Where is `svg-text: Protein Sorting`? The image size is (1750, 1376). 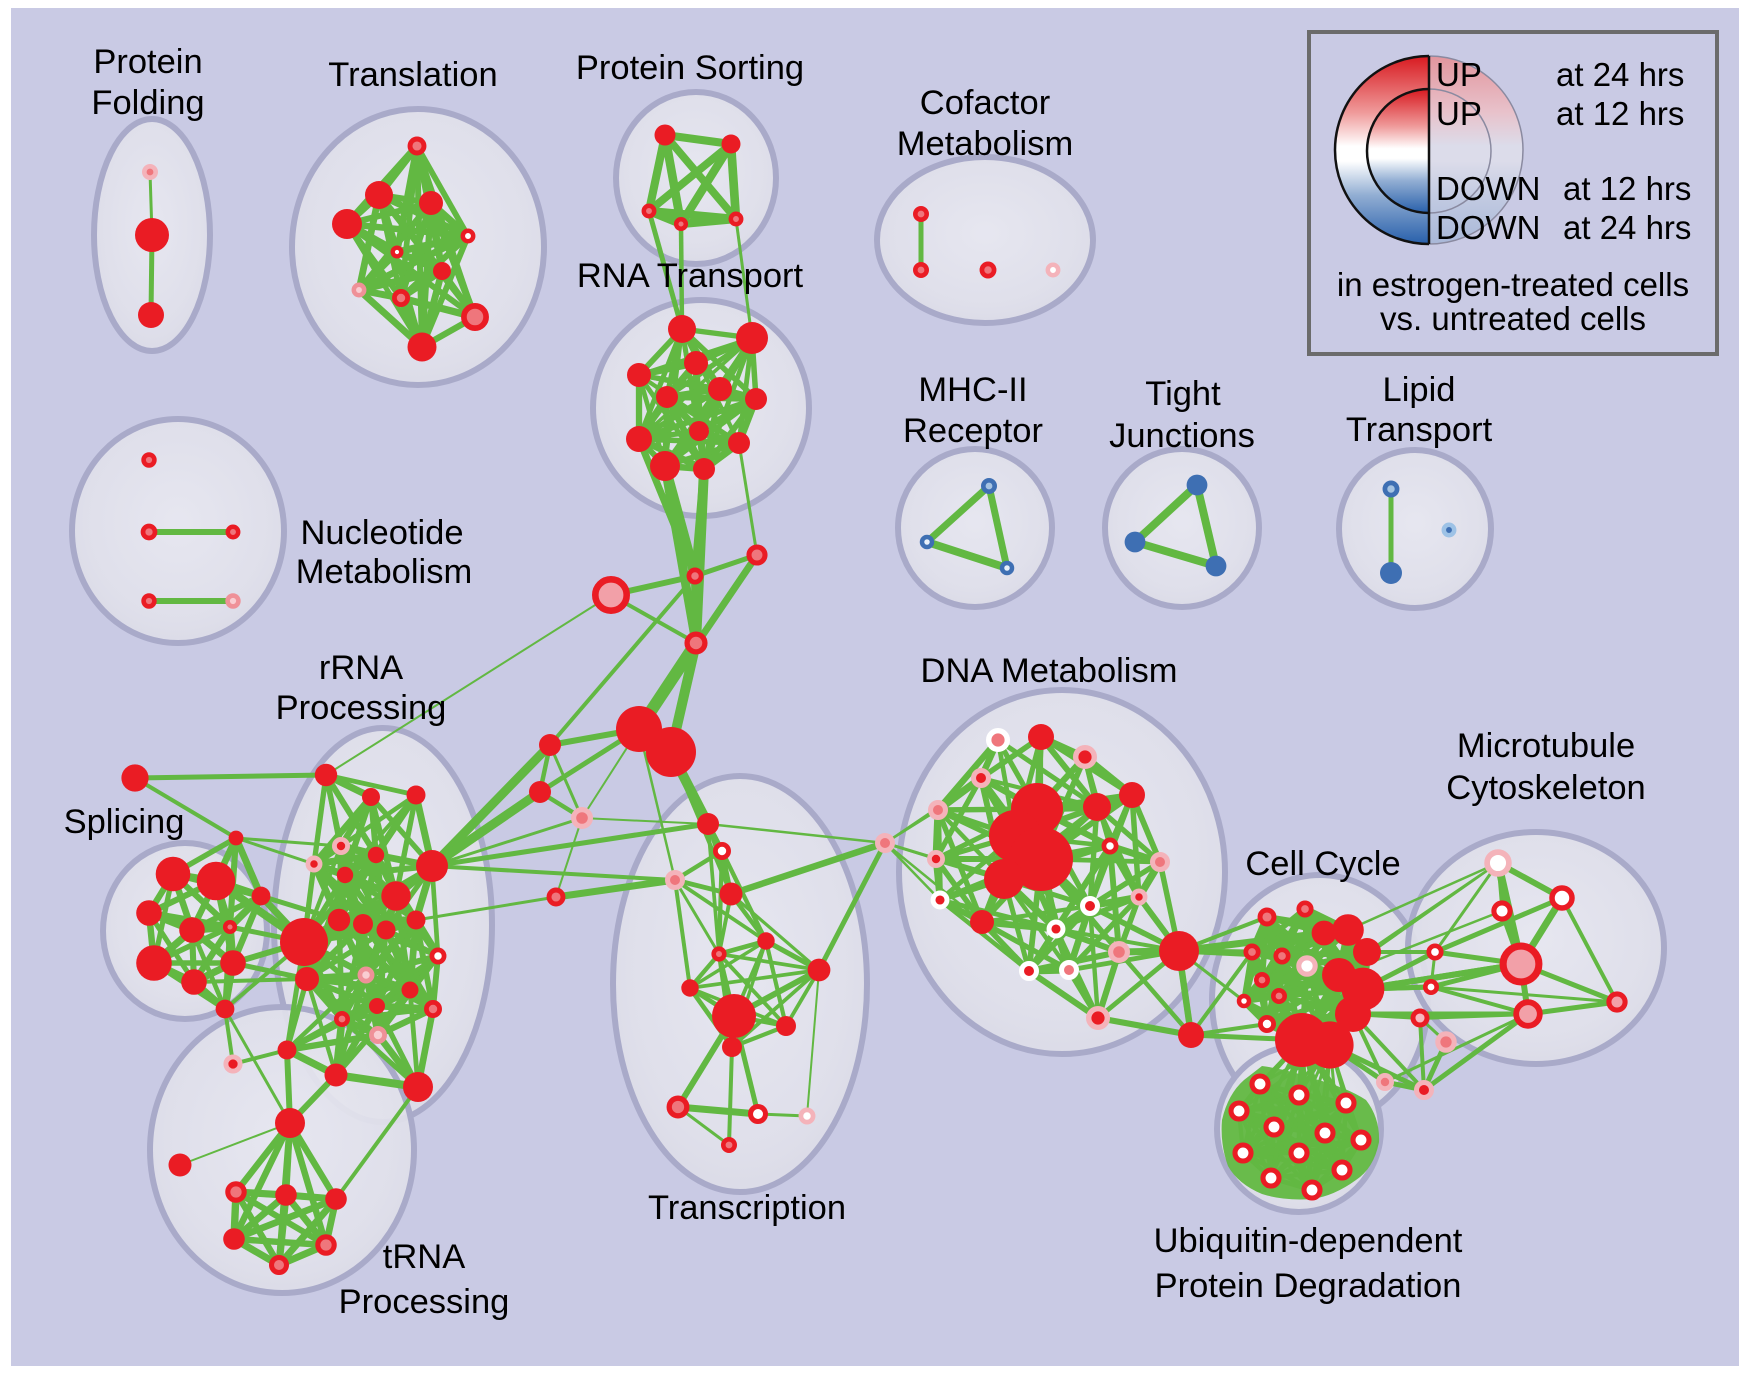 svg-text: Protein Sorting is located at coordinates (690, 68).